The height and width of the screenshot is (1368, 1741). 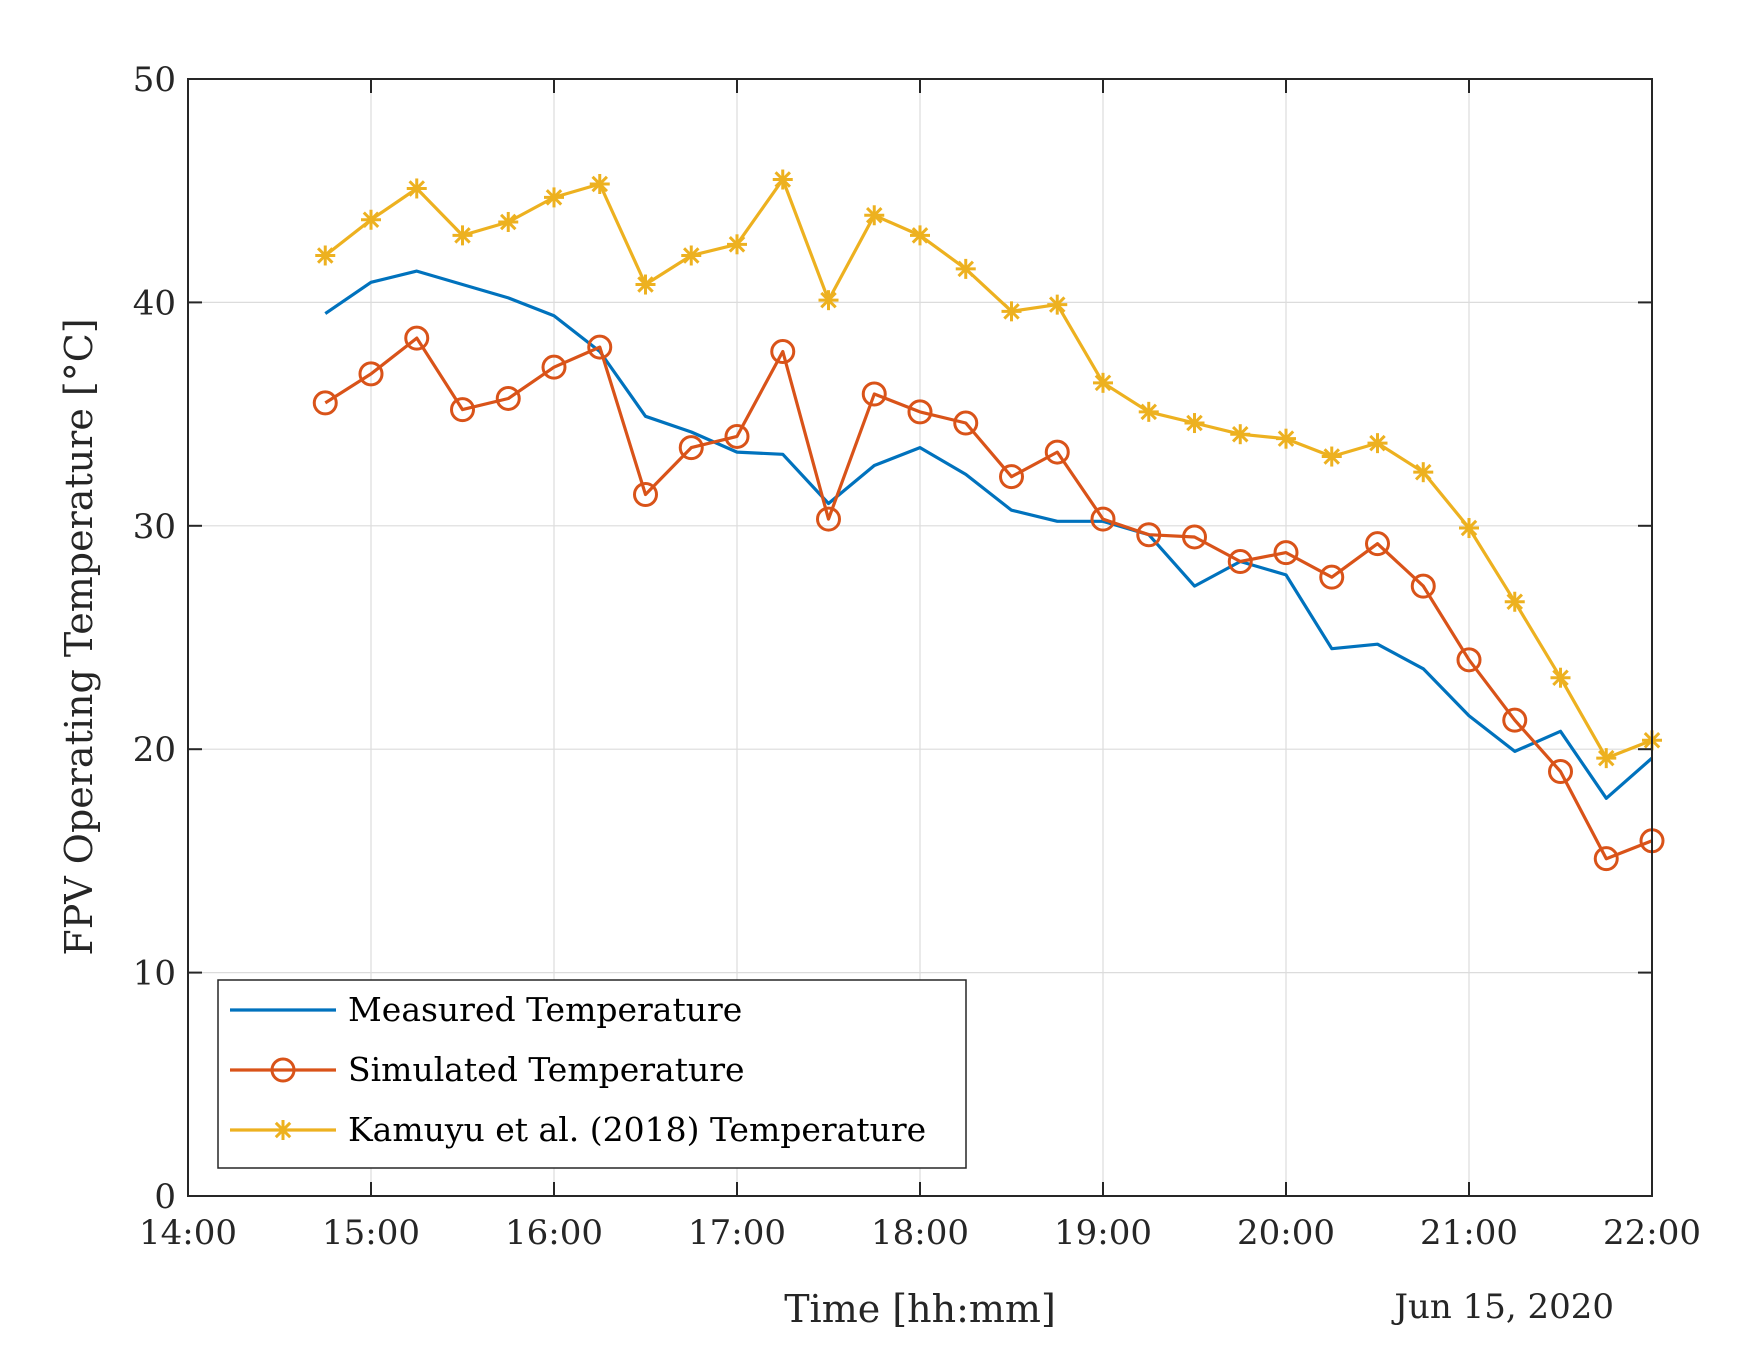 What do you see at coordinates (1502, 1307) in the screenshot?
I see `date-label: Jun 15, 2020` at bounding box center [1502, 1307].